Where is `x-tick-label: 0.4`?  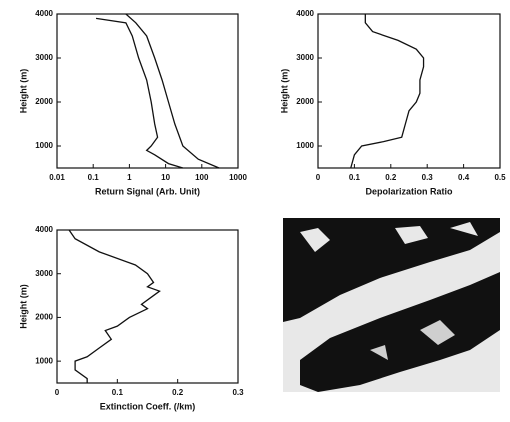
x-tick-label: 0.4 is located at coordinates (464, 177).